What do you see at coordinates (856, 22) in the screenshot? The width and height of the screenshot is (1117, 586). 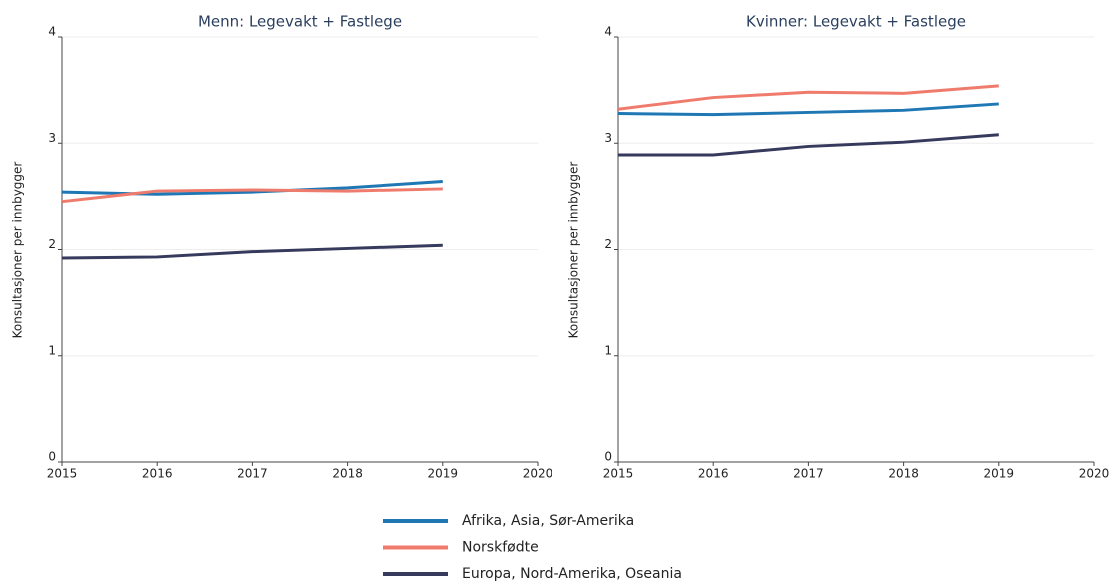 I see `chart-title: Kvinner: Legevakt + Fastlege` at bounding box center [856, 22].